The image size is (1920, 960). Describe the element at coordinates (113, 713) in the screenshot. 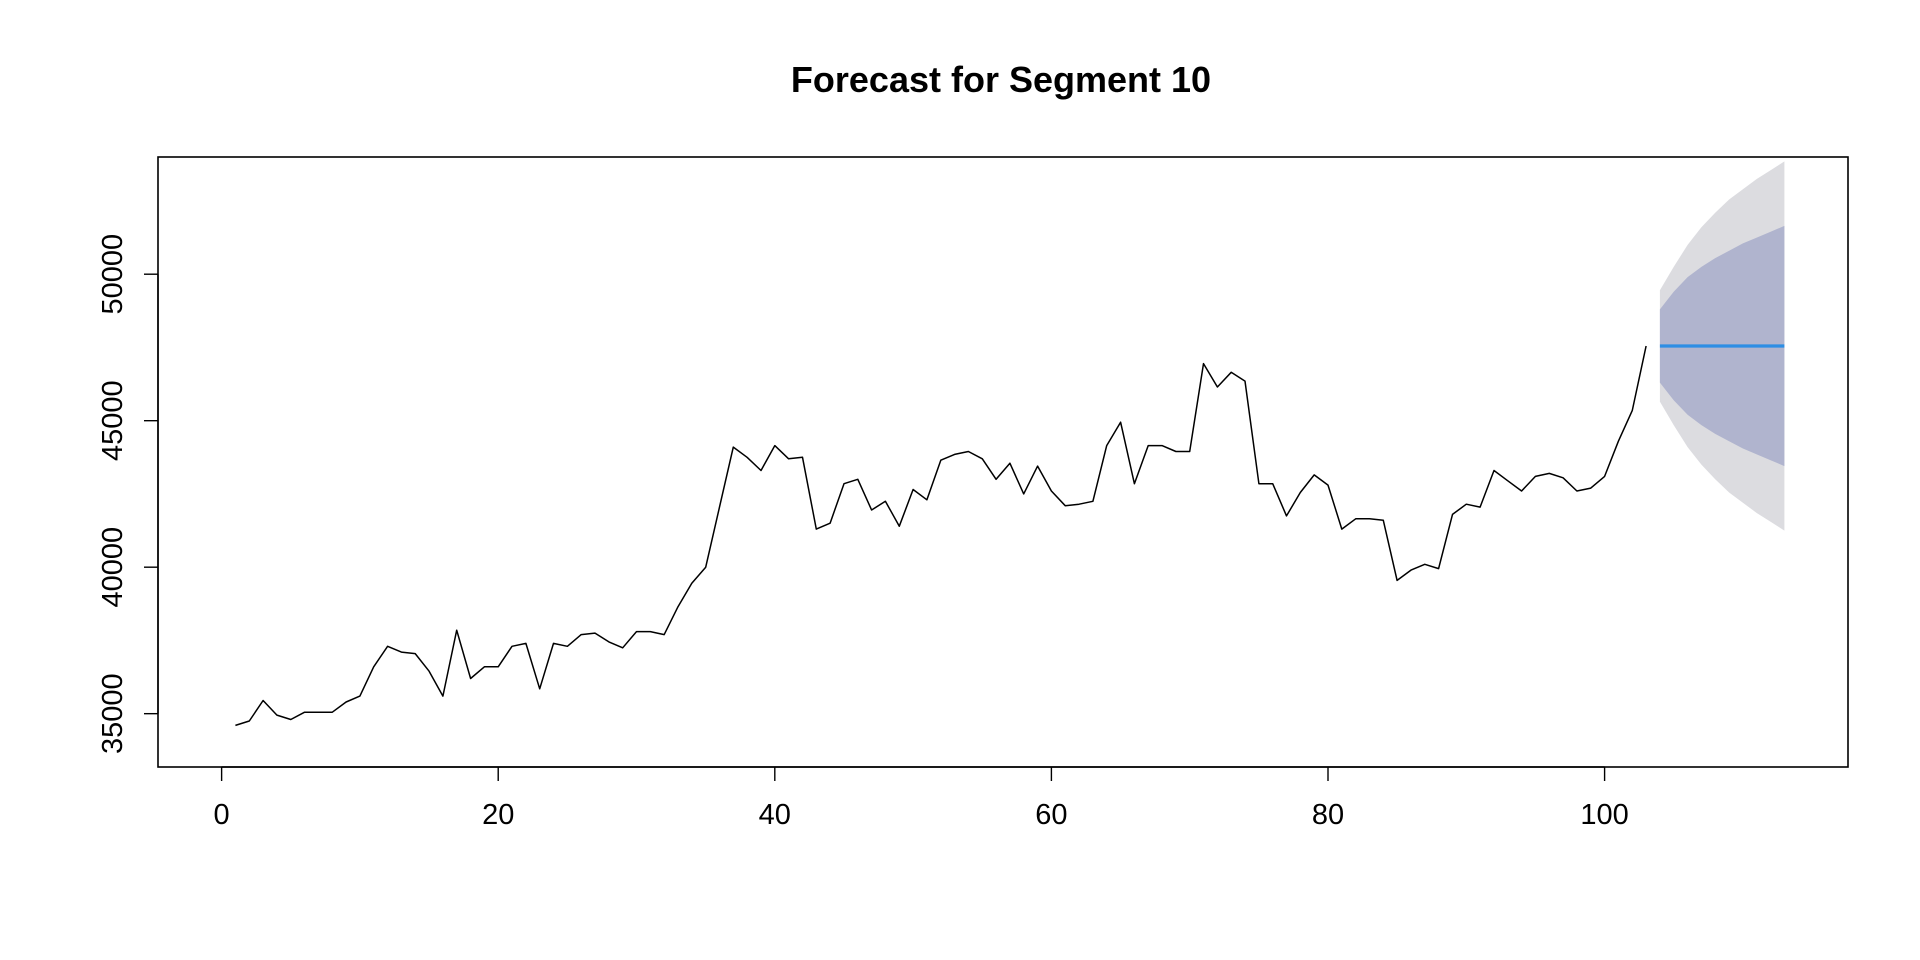

I see `y-tick-label: 35000` at that location.